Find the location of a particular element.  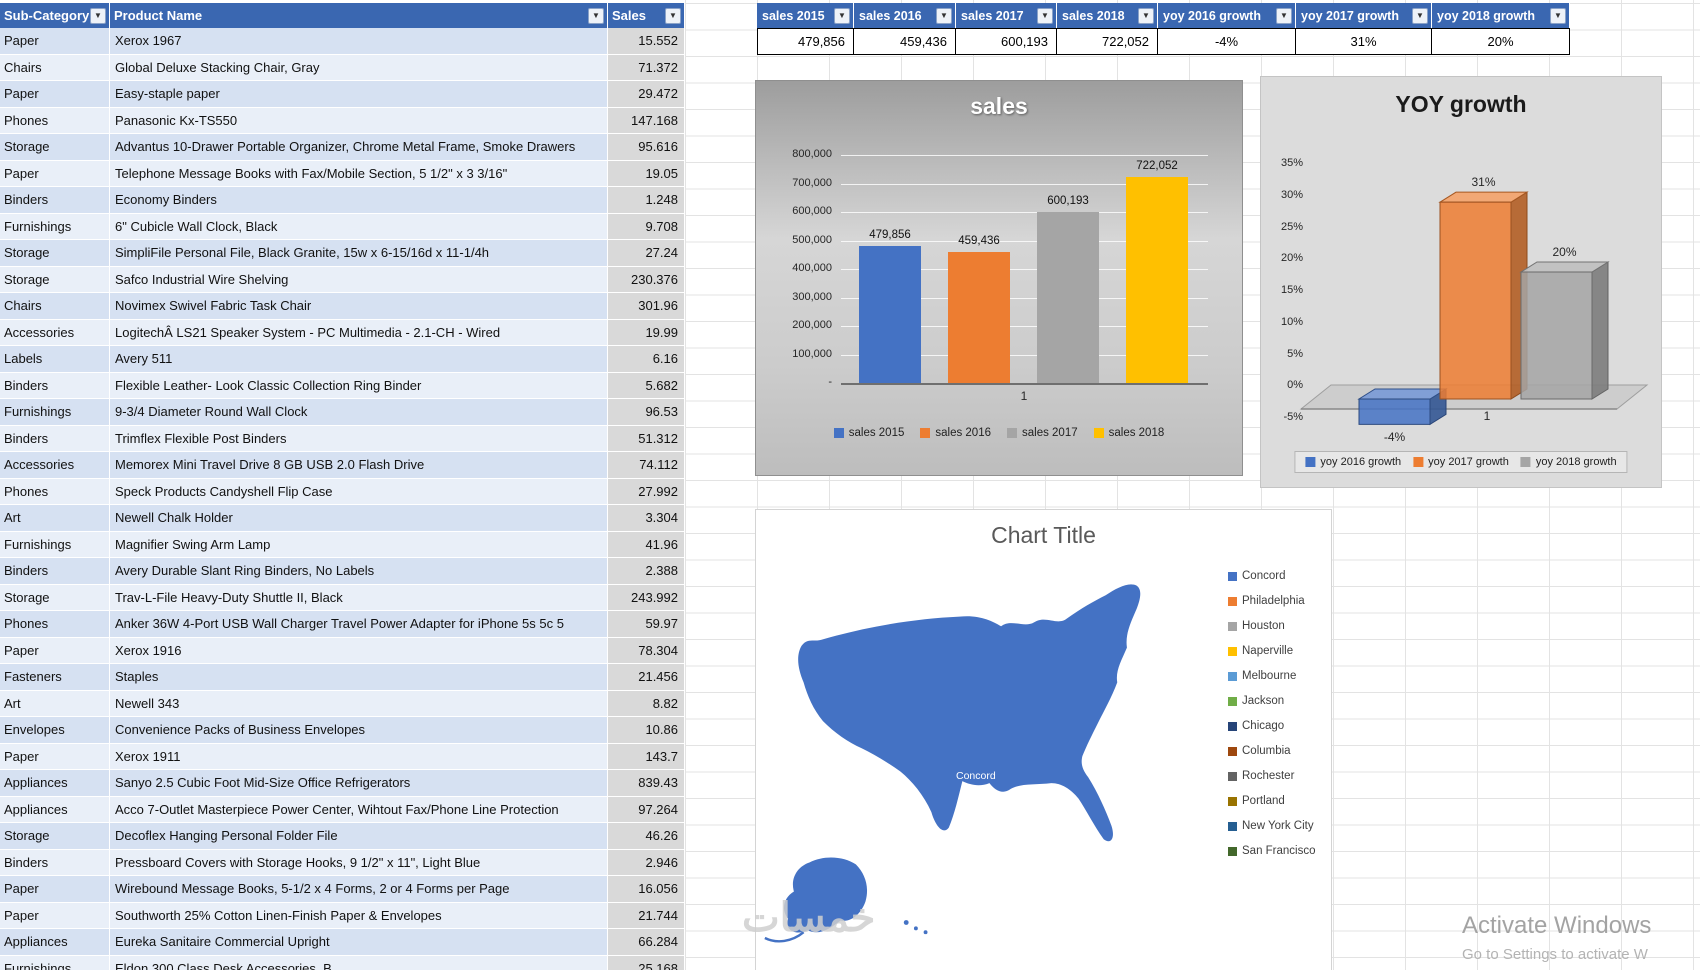

bar-sales-2016 is located at coordinates (979, 317).